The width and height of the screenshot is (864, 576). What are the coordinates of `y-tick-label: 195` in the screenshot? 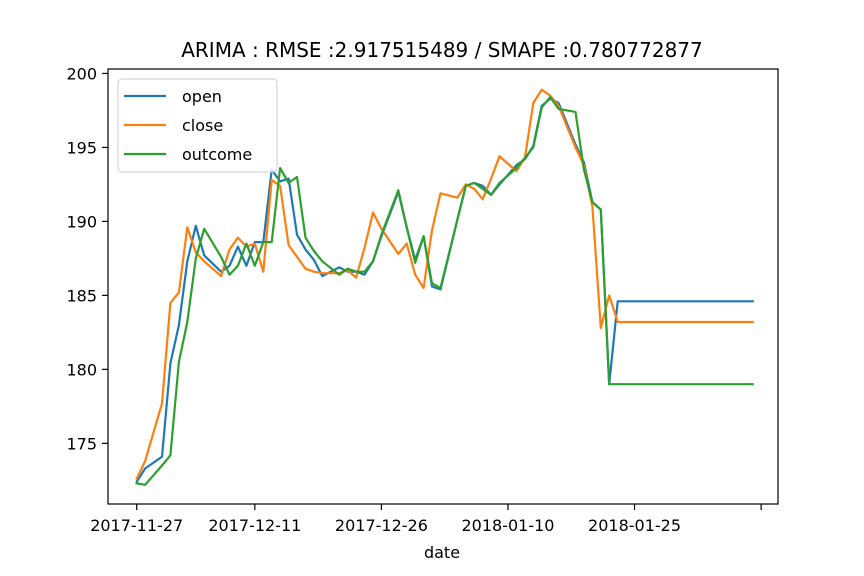 It's located at (81, 147).